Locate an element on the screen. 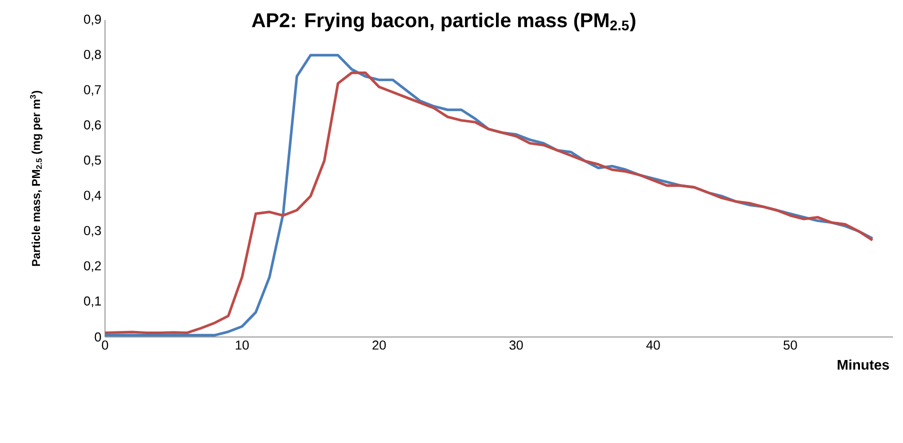 The height and width of the screenshot is (443, 903). y-tick-label: 0,3 is located at coordinates (92, 231).